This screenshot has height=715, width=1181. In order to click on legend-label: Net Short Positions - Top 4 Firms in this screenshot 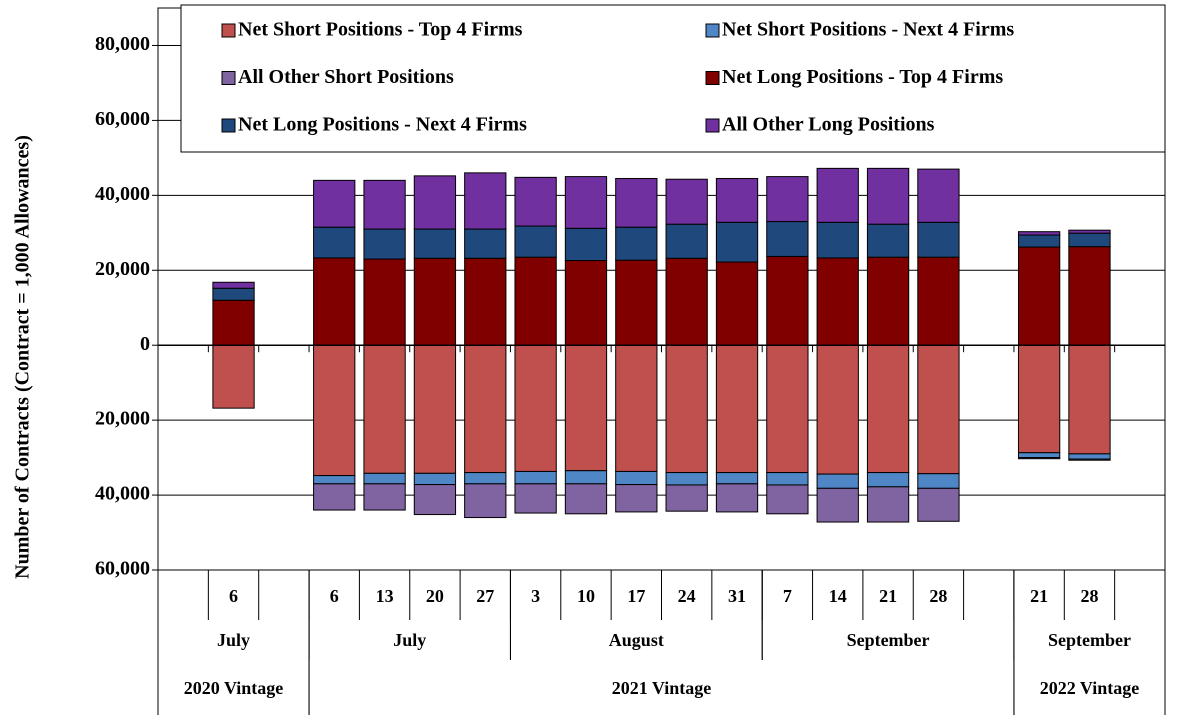, I will do `click(380, 30)`.